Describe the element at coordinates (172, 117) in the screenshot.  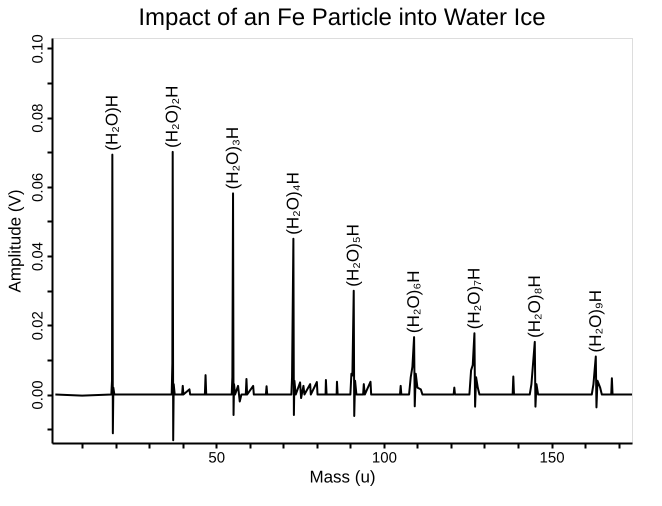
I see `annotation: (H₂O)₂H` at that location.